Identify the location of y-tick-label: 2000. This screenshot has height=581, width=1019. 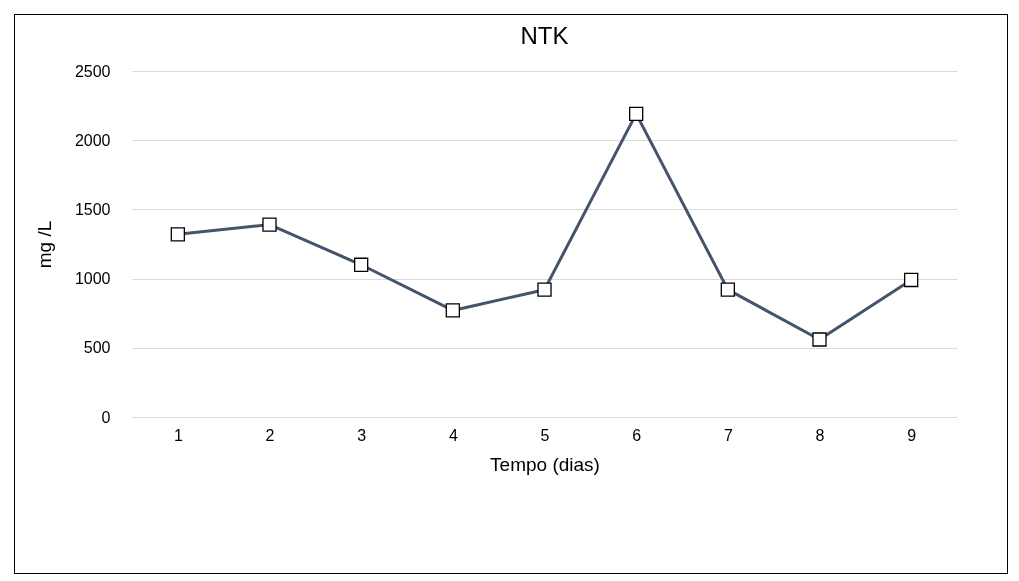
(92, 140).